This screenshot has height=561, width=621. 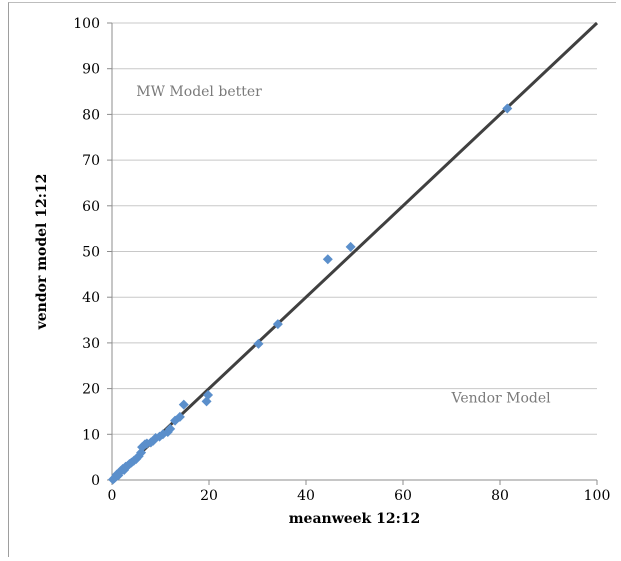 What do you see at coordinates (91, 207) in the screenshot?
I see `y-tick-label: 60` at bounding box center [91, 207].